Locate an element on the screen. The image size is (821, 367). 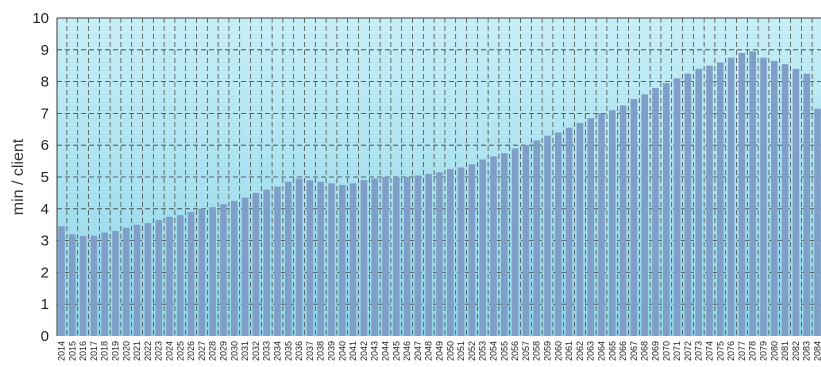
x-tick-label-2060: 2060 is located at coordinates (558, 351).